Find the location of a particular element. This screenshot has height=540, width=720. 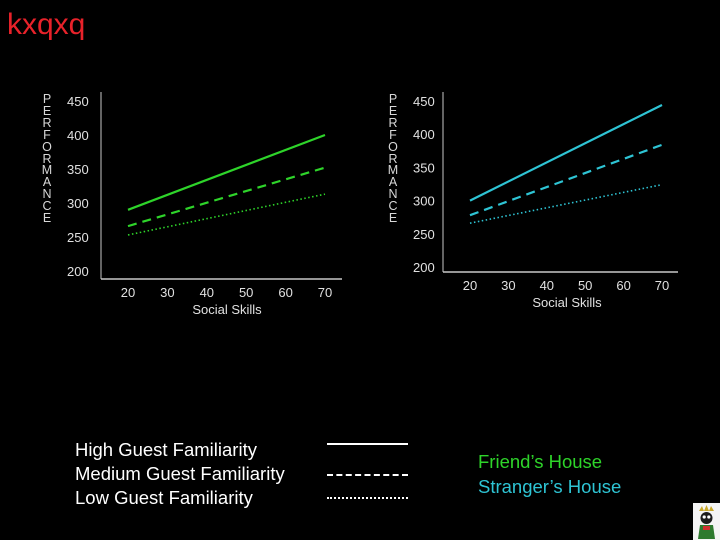

legend-dotted-line is located at coordinates (367, 498).